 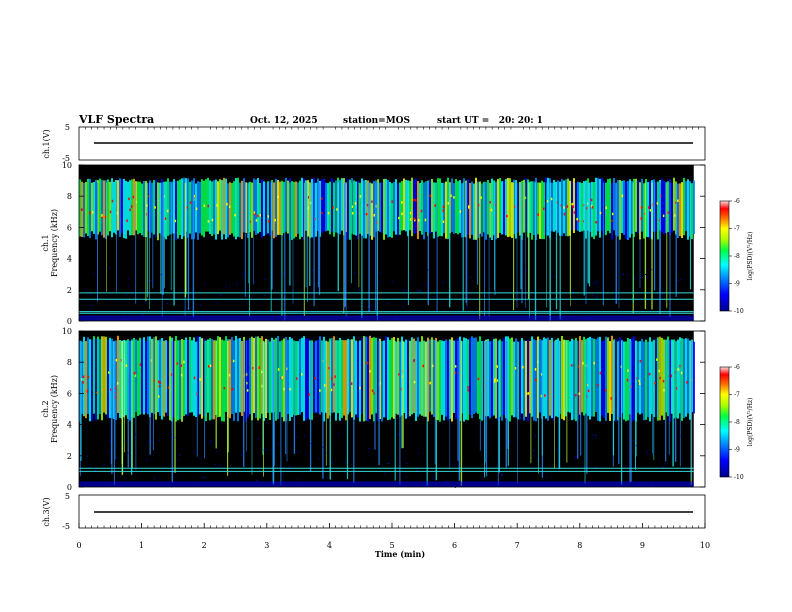 What do you see at coordinates (454, 545) in the screenshot?
I see `xtick-label-6: 6` at bounding box center [454, 545].